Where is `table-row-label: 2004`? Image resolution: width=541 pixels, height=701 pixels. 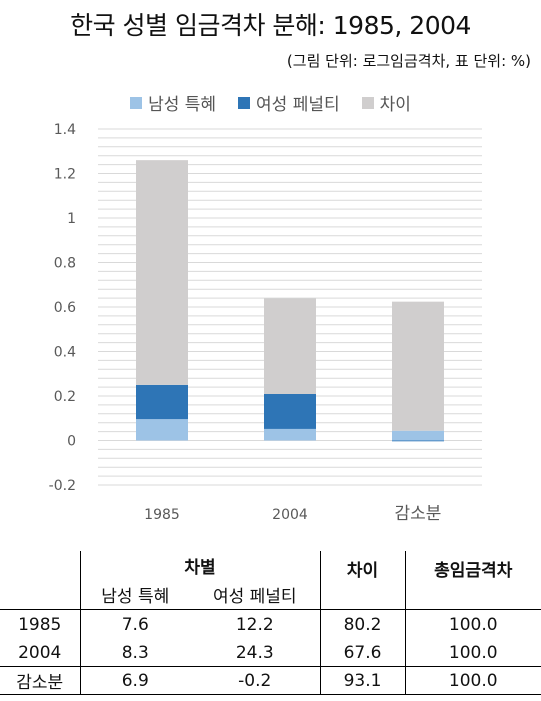 table-row-label: 2004 is located at coordinates (40, 653).